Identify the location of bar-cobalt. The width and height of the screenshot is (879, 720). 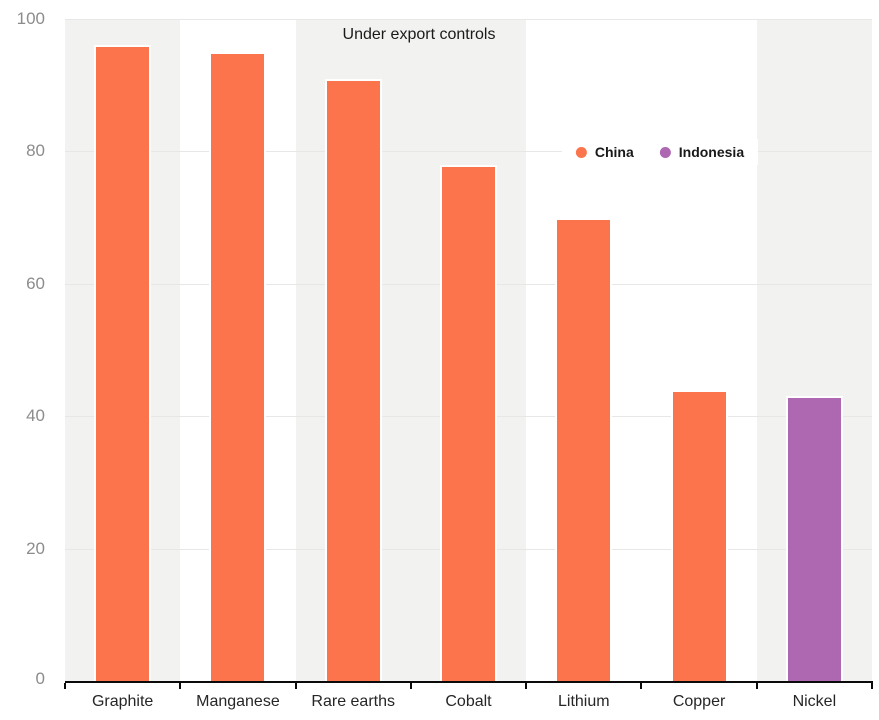
(468, 422).